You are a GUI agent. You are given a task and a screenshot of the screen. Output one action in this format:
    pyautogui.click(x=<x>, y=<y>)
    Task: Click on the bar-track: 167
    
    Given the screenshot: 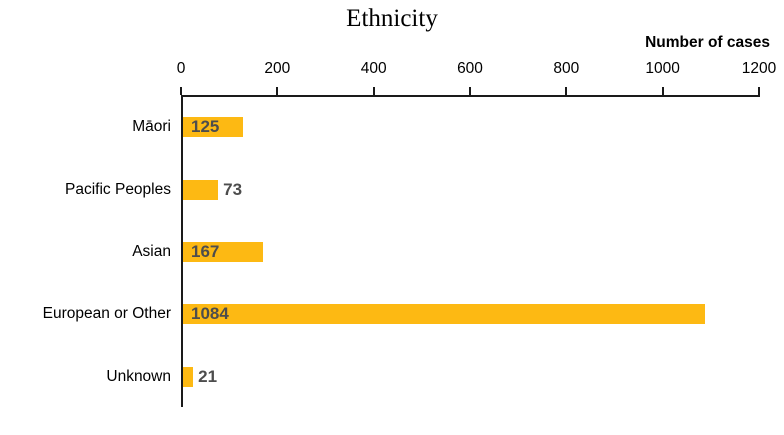 What is the action you would take?
    pyautogui.click(x=471, y=251)
    